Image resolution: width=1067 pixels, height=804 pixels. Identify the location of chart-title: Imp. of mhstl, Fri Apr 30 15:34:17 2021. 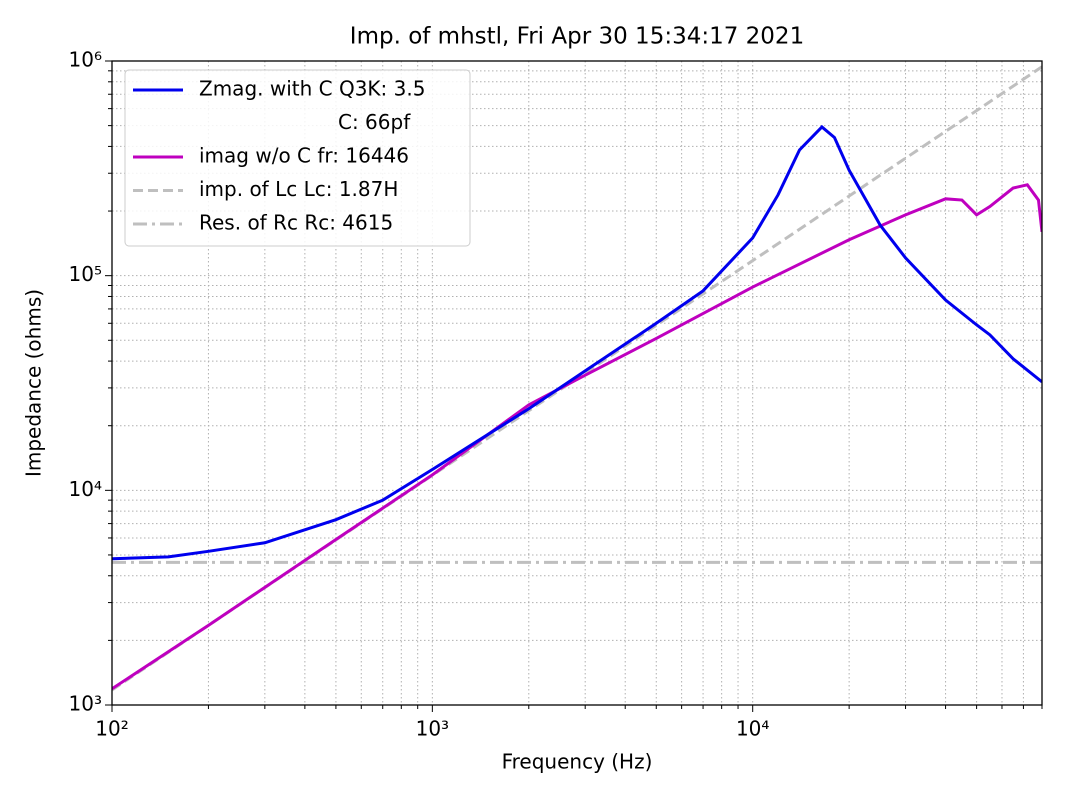
(577, 37).